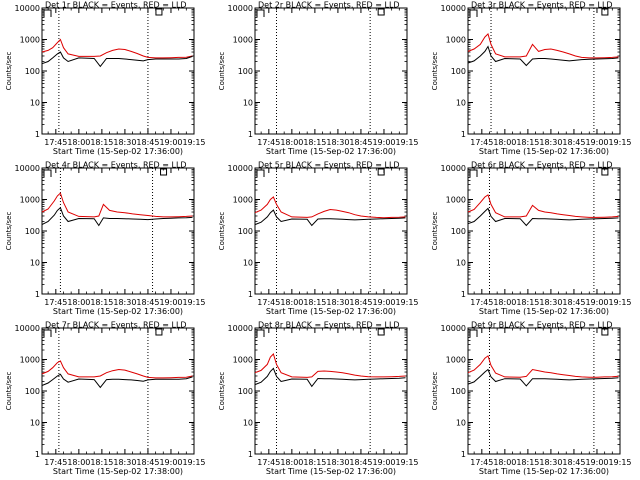 Image resolution: width=640 pixels, height=480 pixels. I want to click on panel-title: Det 7r BLACK = Events, RED = LLD, so click(116, 325).